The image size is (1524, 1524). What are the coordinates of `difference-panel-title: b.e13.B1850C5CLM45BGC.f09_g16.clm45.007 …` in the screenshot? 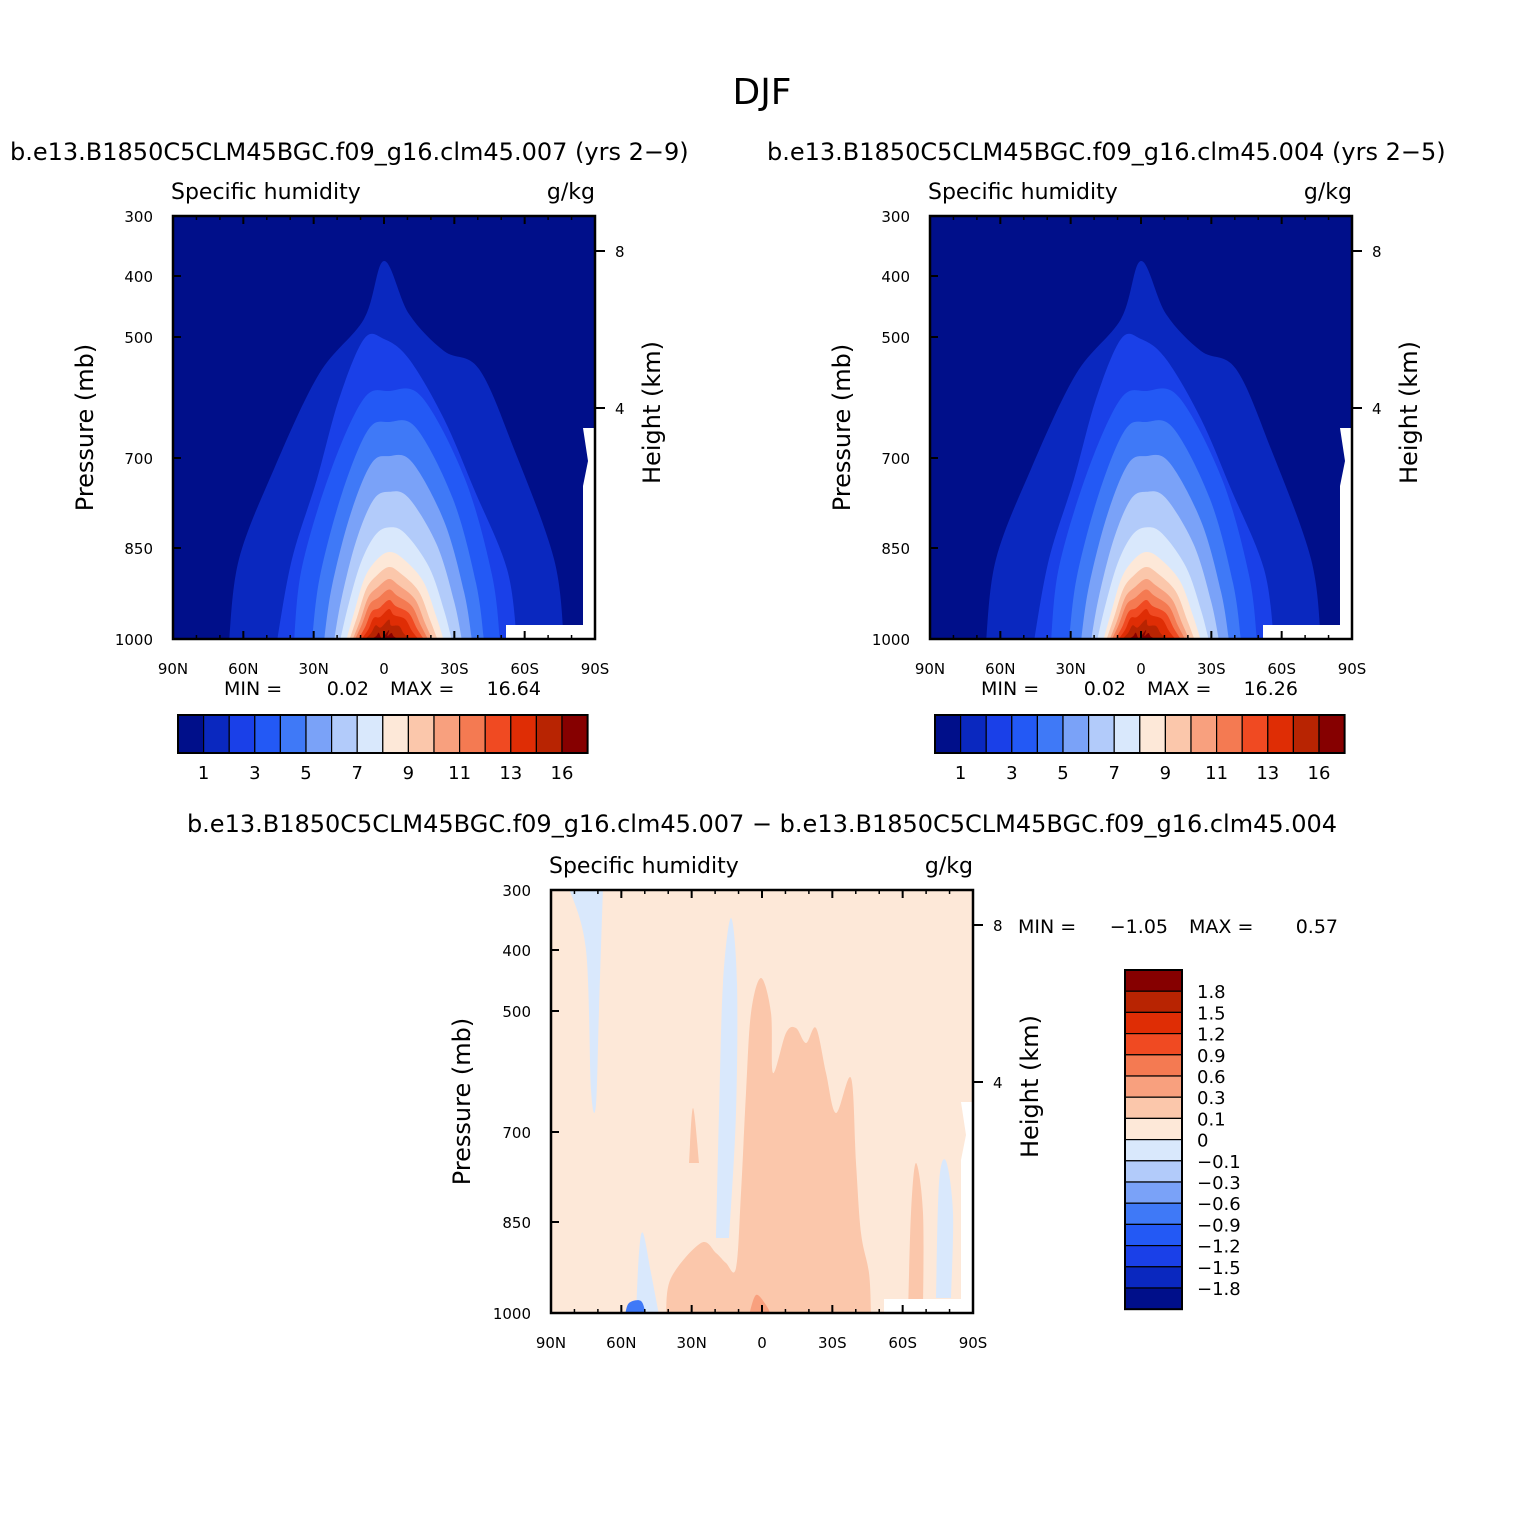 It's located at (762, 824).